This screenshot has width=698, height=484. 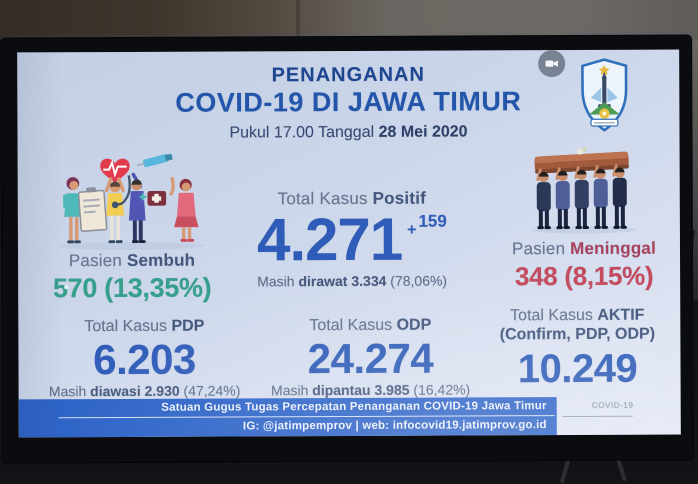 I want to click on total-kasus-aktif-label: Total Kasus AKTIF, so click(x=577, y=315).